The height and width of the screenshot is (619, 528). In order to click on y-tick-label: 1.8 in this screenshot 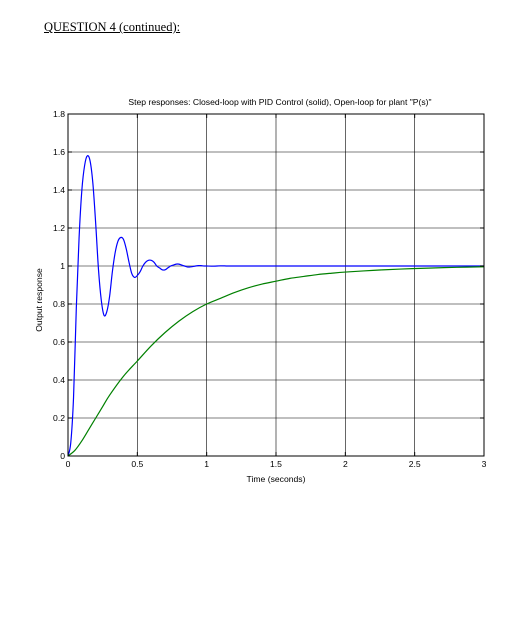, I will do `click(59, 114)`.